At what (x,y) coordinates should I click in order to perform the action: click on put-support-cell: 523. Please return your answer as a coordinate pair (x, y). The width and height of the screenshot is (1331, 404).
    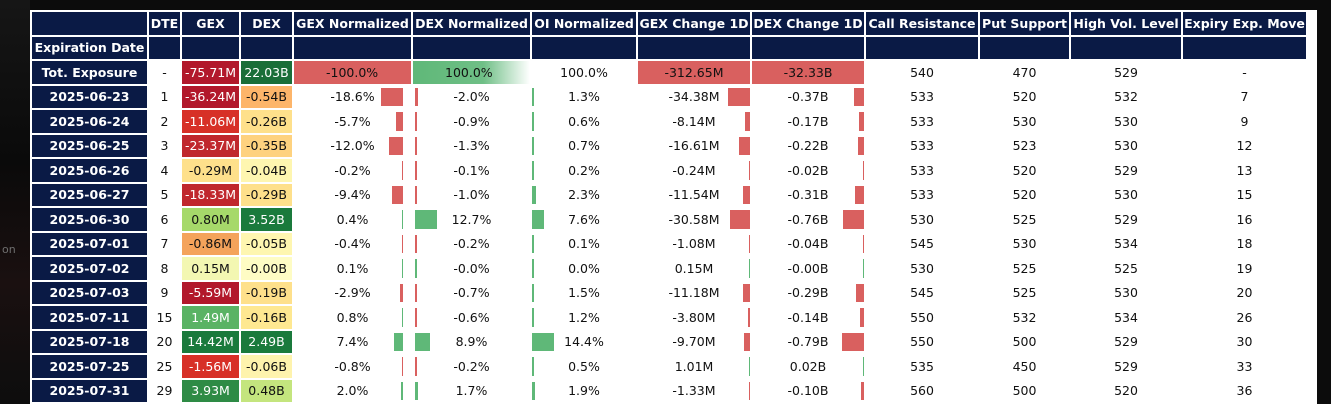
    Looking at the image, I should click on (1024, 145).